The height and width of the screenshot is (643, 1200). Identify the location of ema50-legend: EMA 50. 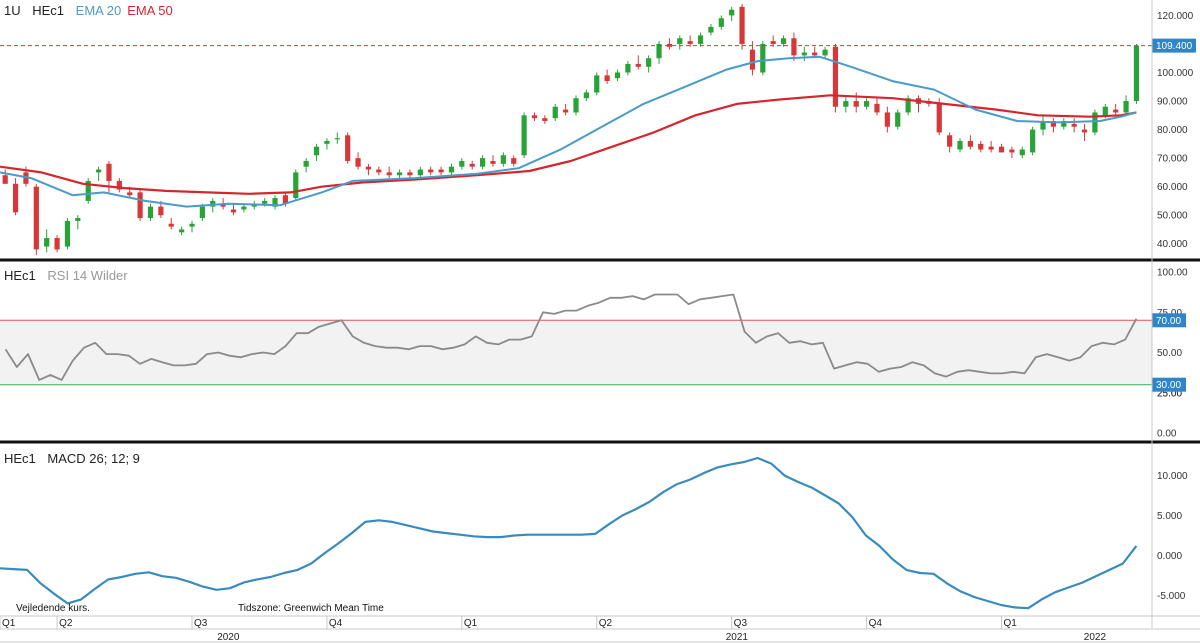
(150, 10).